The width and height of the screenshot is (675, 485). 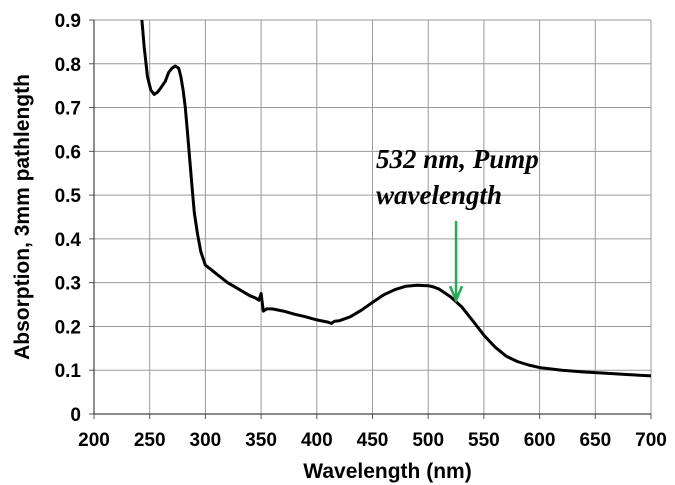 What do you see at coordinates (68, 65) in the screenshot?
I see `y-tick-label: 0.8` at bounding box center [68, 65].